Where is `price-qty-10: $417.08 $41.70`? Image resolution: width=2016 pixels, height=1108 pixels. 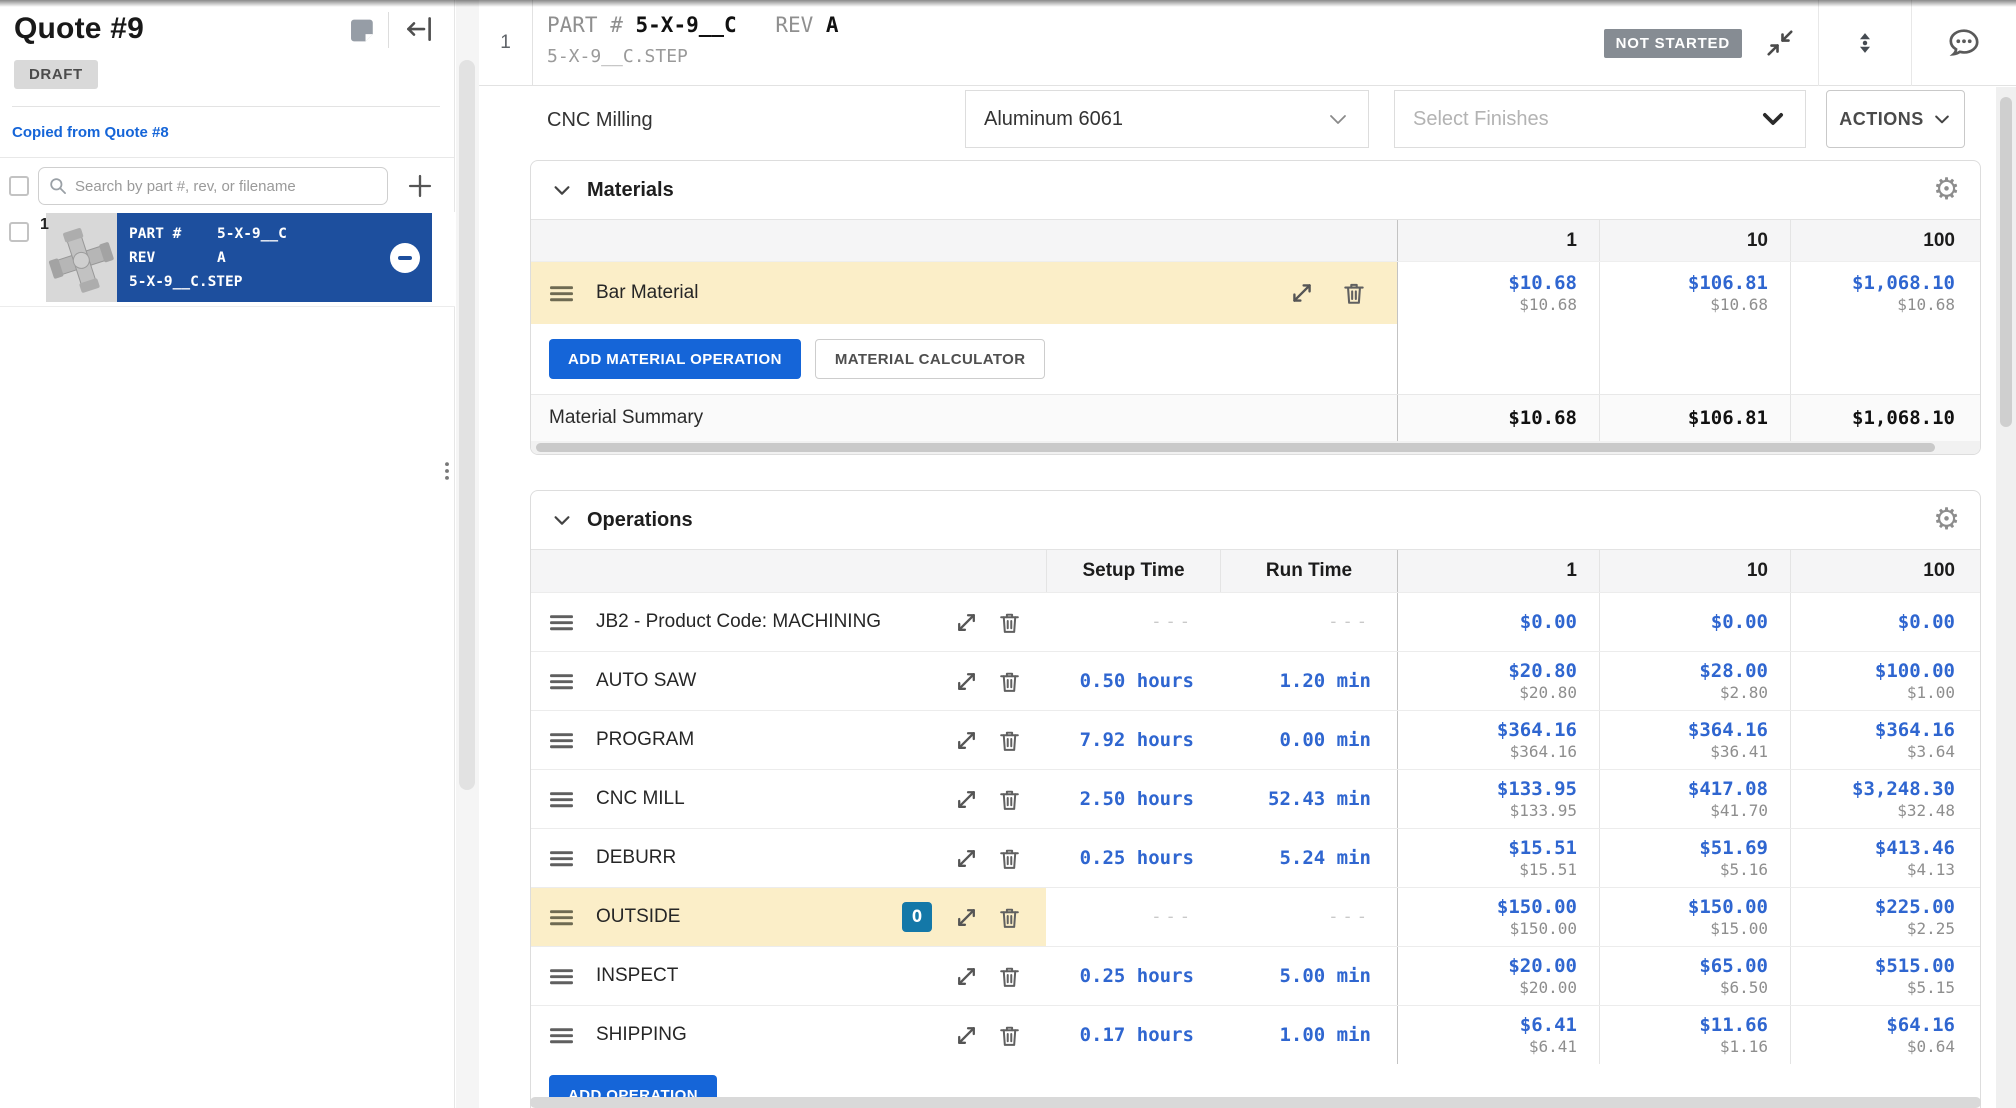 price-qty-10: $417.08 $41.70 is located at coordinates (1694, 799).